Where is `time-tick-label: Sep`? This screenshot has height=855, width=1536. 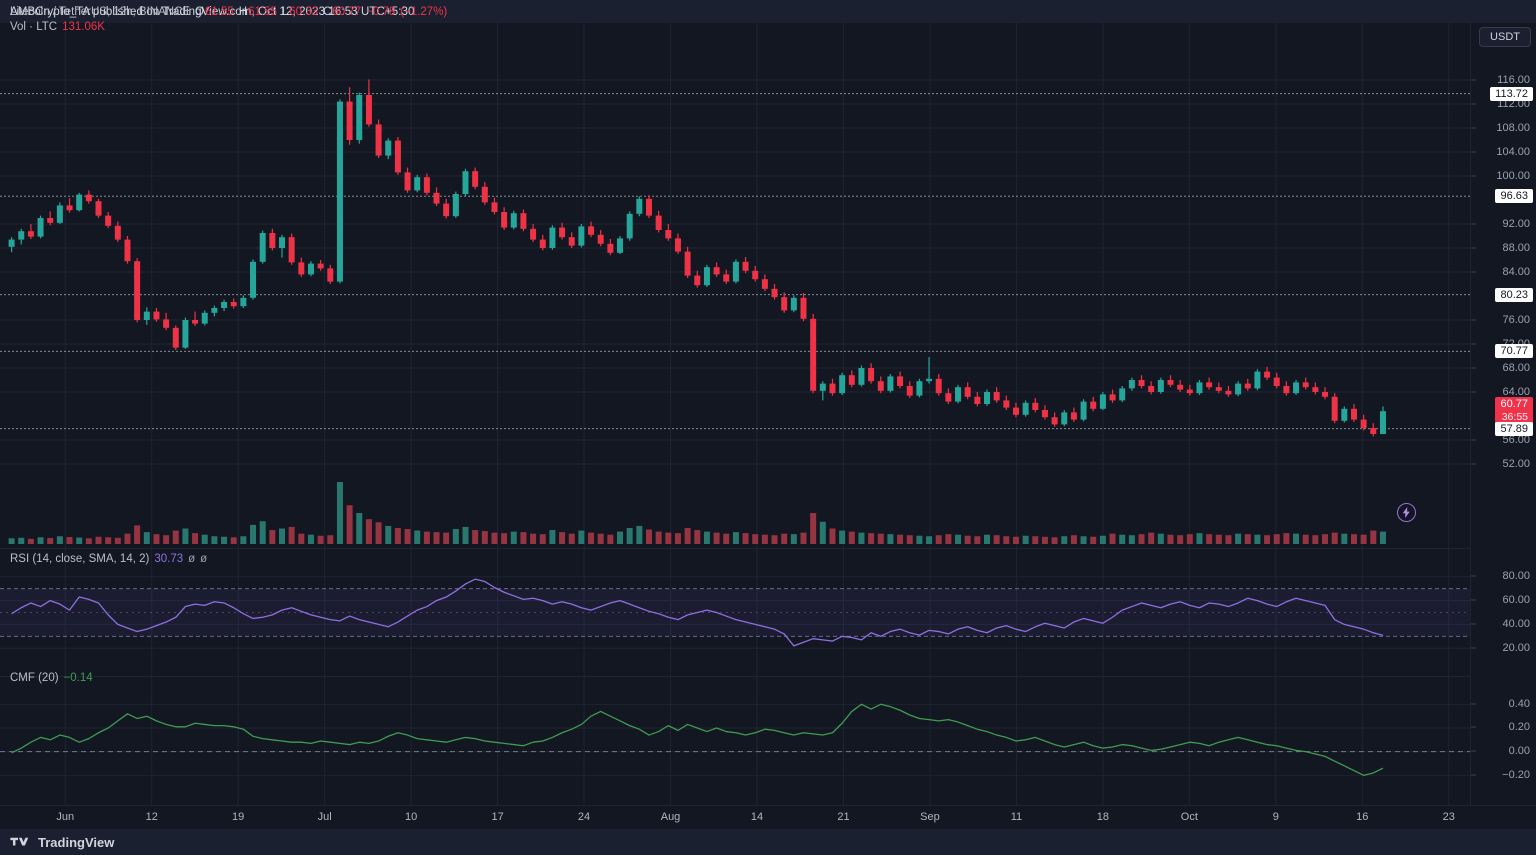
time-tick-label: Sep is located at coordinates (930, 817).